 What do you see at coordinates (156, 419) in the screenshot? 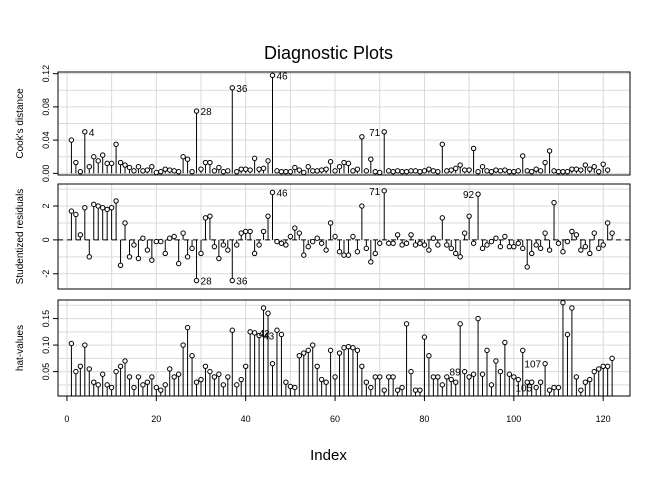
I see `x-tick-label: 20` at bounding box center [156, 419].